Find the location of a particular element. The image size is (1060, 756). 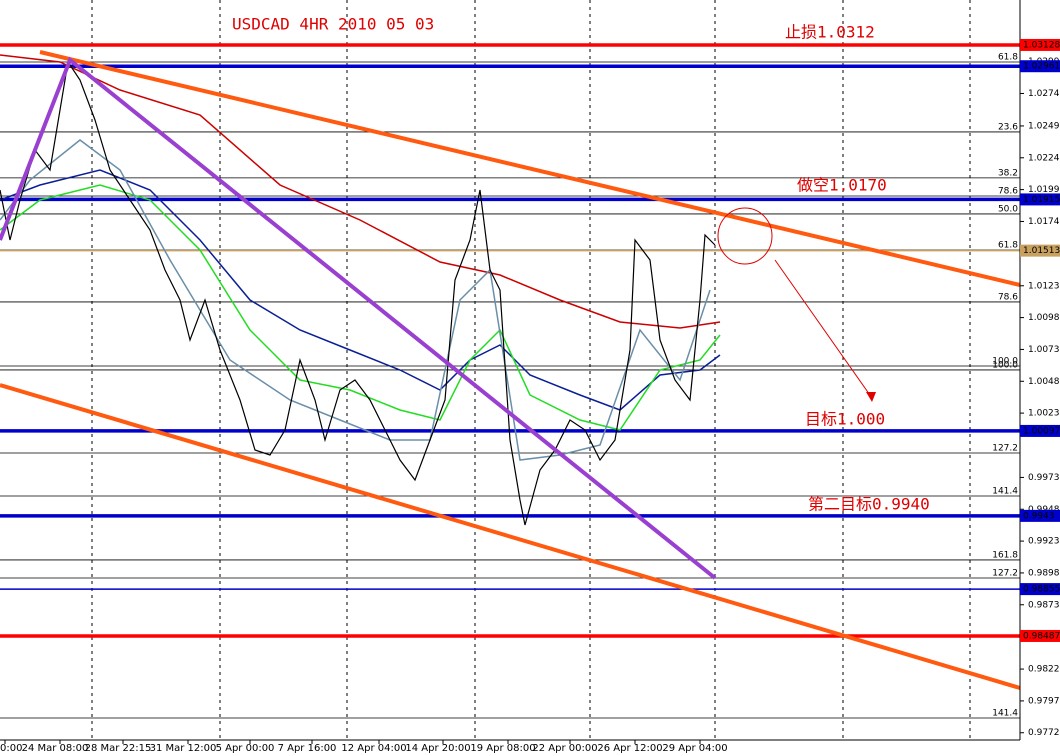

fib-label: 161.8 is located at coordinates (1005, 555).